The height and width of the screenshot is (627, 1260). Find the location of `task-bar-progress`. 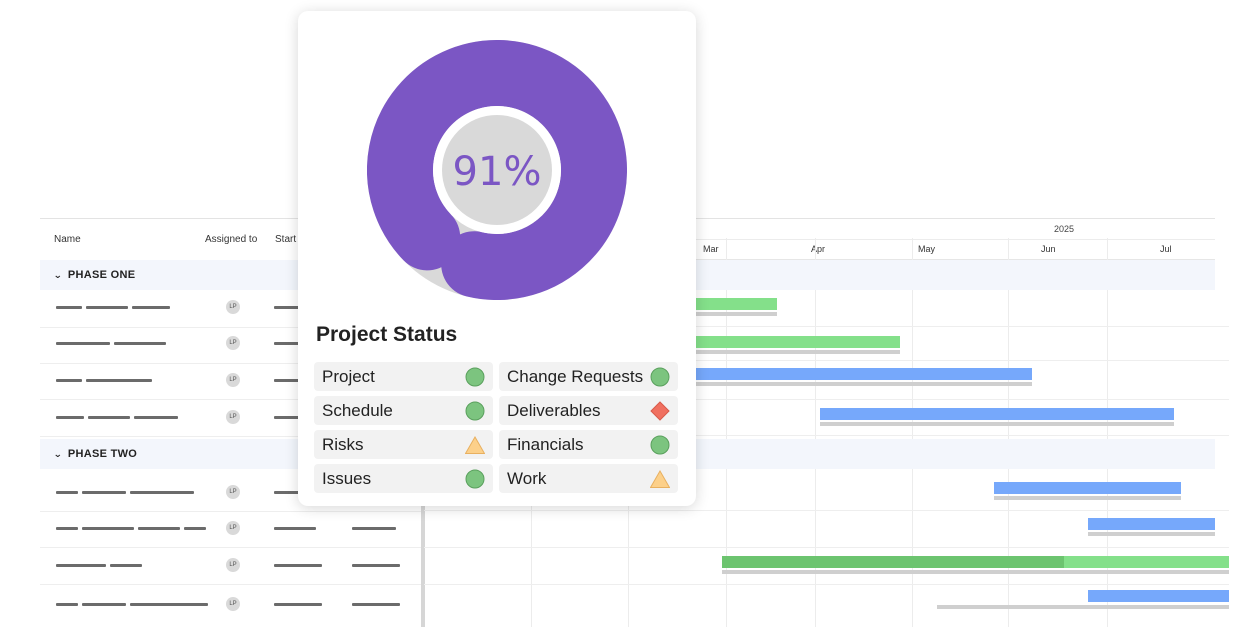

task-bar-progress is located at coordinates (893, 562).